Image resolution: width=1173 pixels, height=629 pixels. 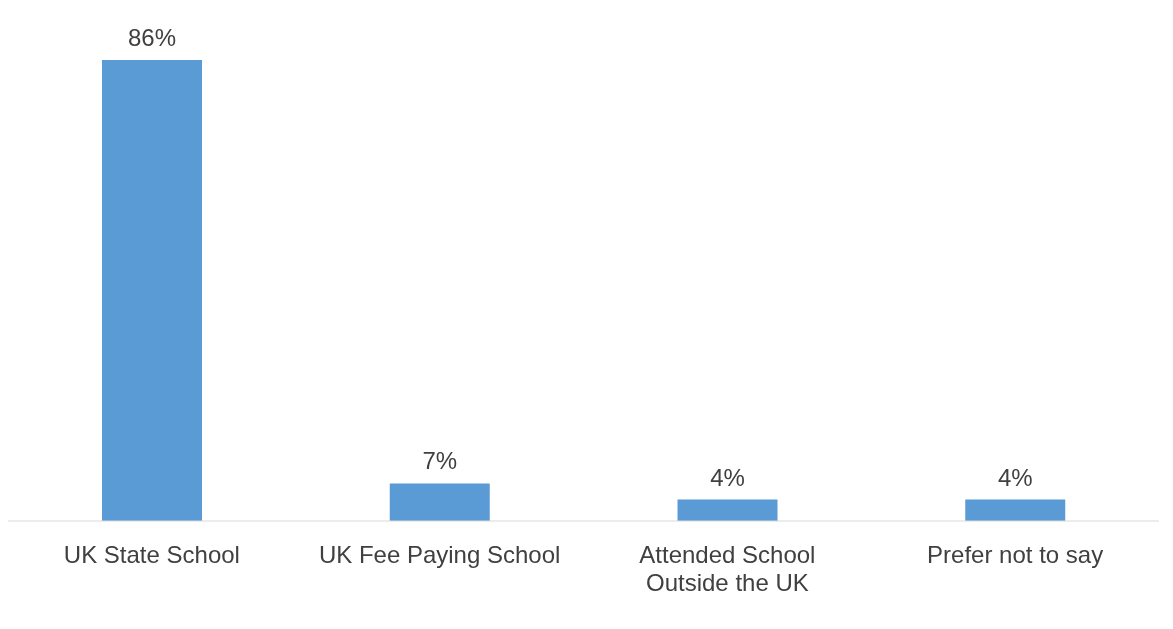 What do you see at coordinates (439, 554) in the screenshot?
I see `x-tick-label: UK Fee Paying School` at bounding box center [439, 554].